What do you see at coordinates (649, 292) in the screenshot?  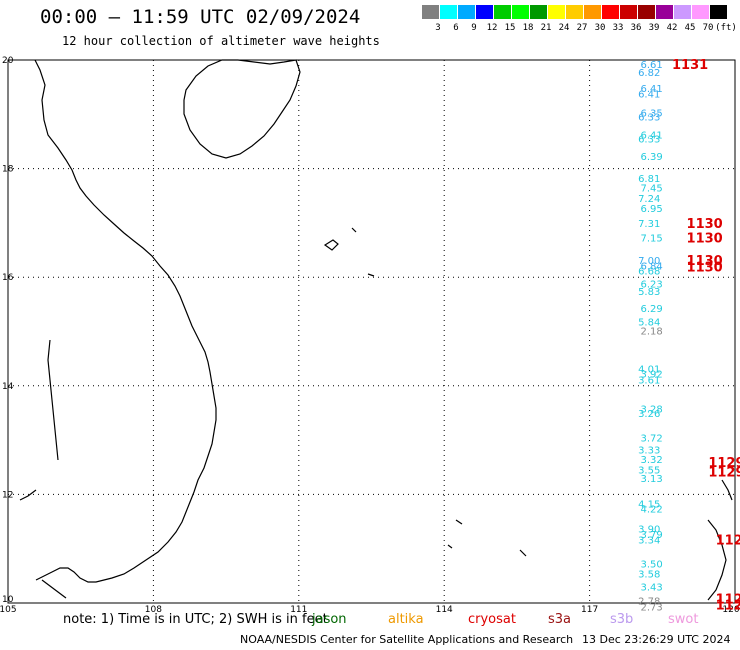 I see `wave-height-value: 5.83` at bounding box center [649, 292].